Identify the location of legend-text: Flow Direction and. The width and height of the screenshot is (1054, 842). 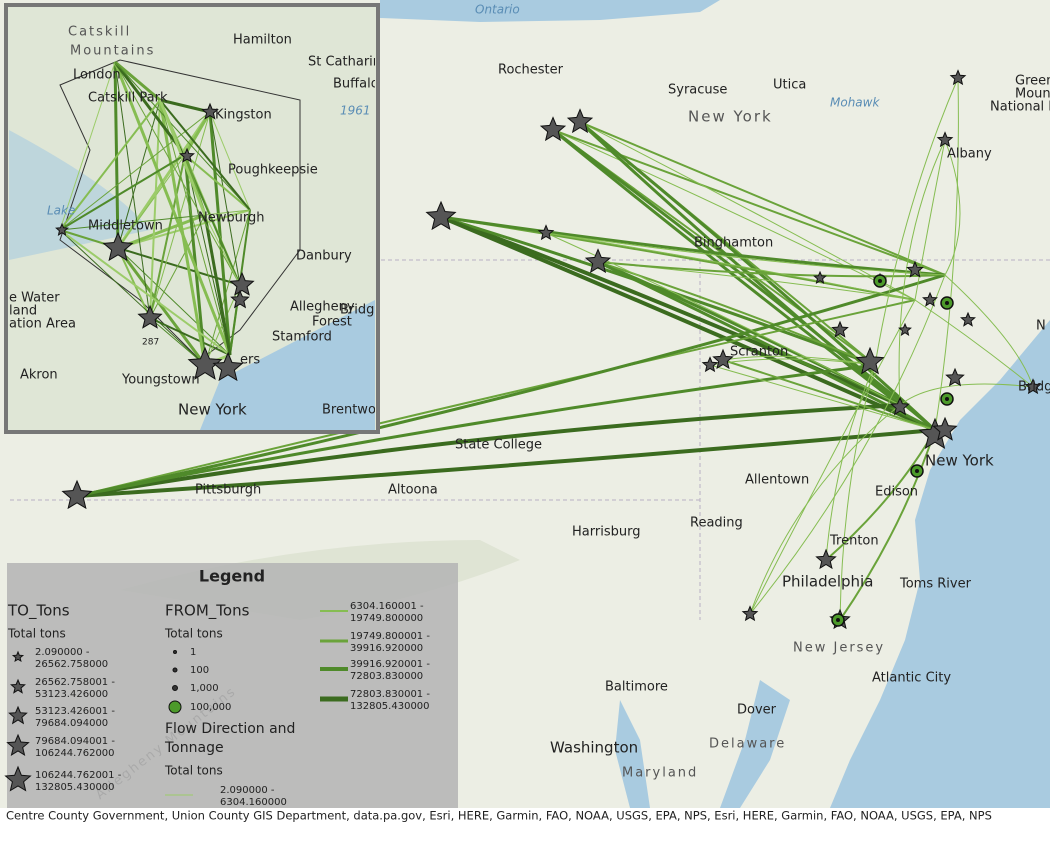
(230, 729).